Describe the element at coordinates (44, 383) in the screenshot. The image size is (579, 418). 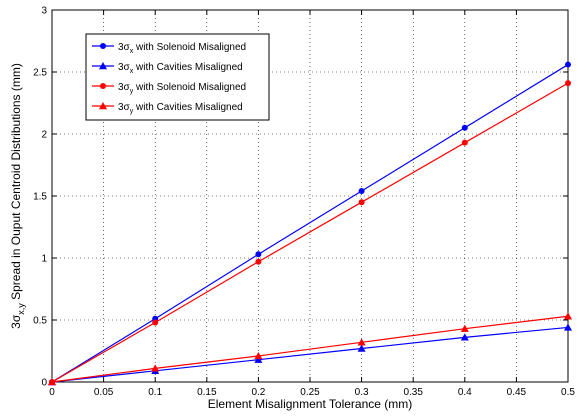
I see `y-tick-label: 0` at that location.